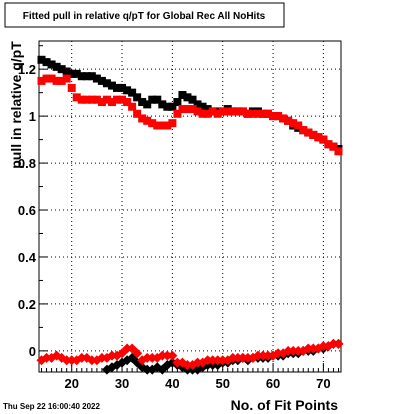 The height and width of the screenshot is (414, 400). Describe the element at coordinates (71, 383) in the screenshot. I see `x-tick-label: 20` at that location.